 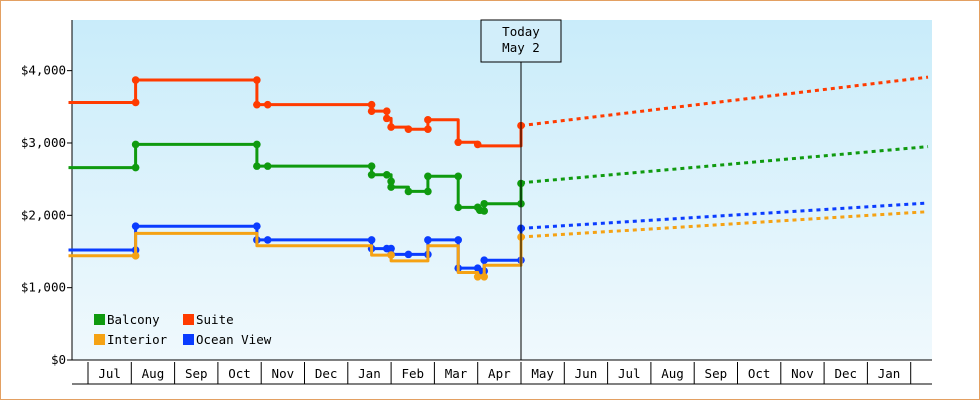 What do you see at coordinates (43, 142) in the screenshot?
I see `y-tick-label: $3,000` at bounding box center [43, 142].